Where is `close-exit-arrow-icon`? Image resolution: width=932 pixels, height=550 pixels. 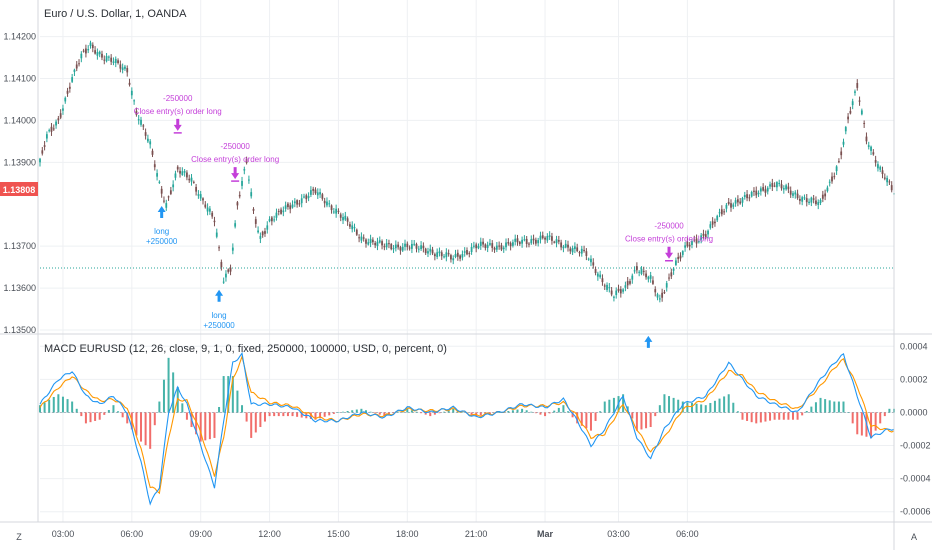
close-exit-arrow-icon is located at coordinates (235, 173).